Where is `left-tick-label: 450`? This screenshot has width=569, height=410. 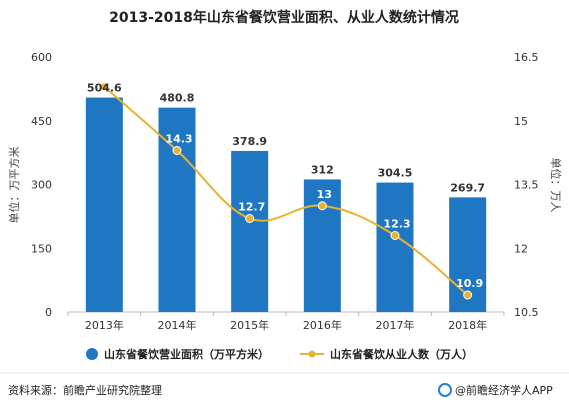
left-tick-label: 450 is located at coordinates (41, 121).